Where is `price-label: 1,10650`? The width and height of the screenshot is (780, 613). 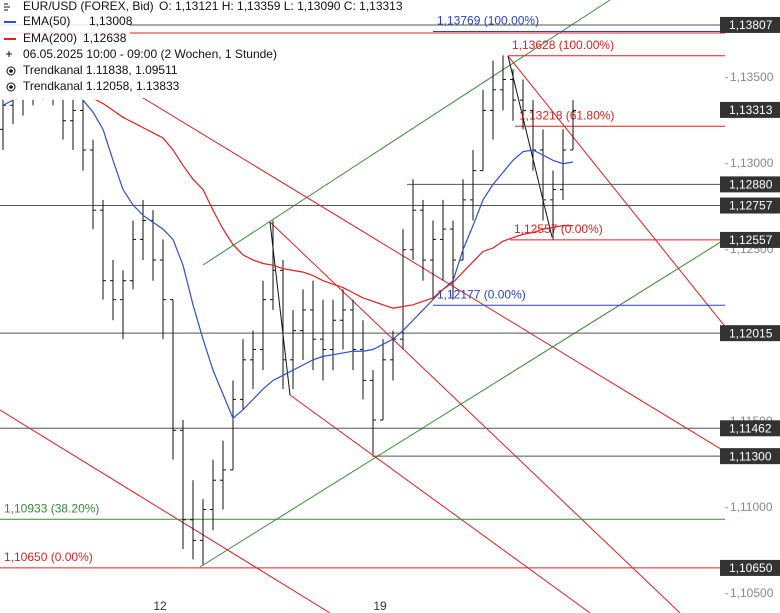
price-label: 1,10650 is located at coordinates (751, 568).